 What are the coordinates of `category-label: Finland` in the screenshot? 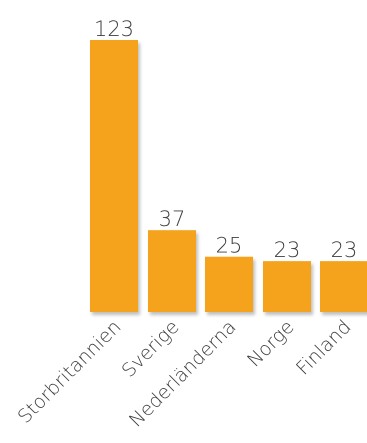 It's located at (324, 348).